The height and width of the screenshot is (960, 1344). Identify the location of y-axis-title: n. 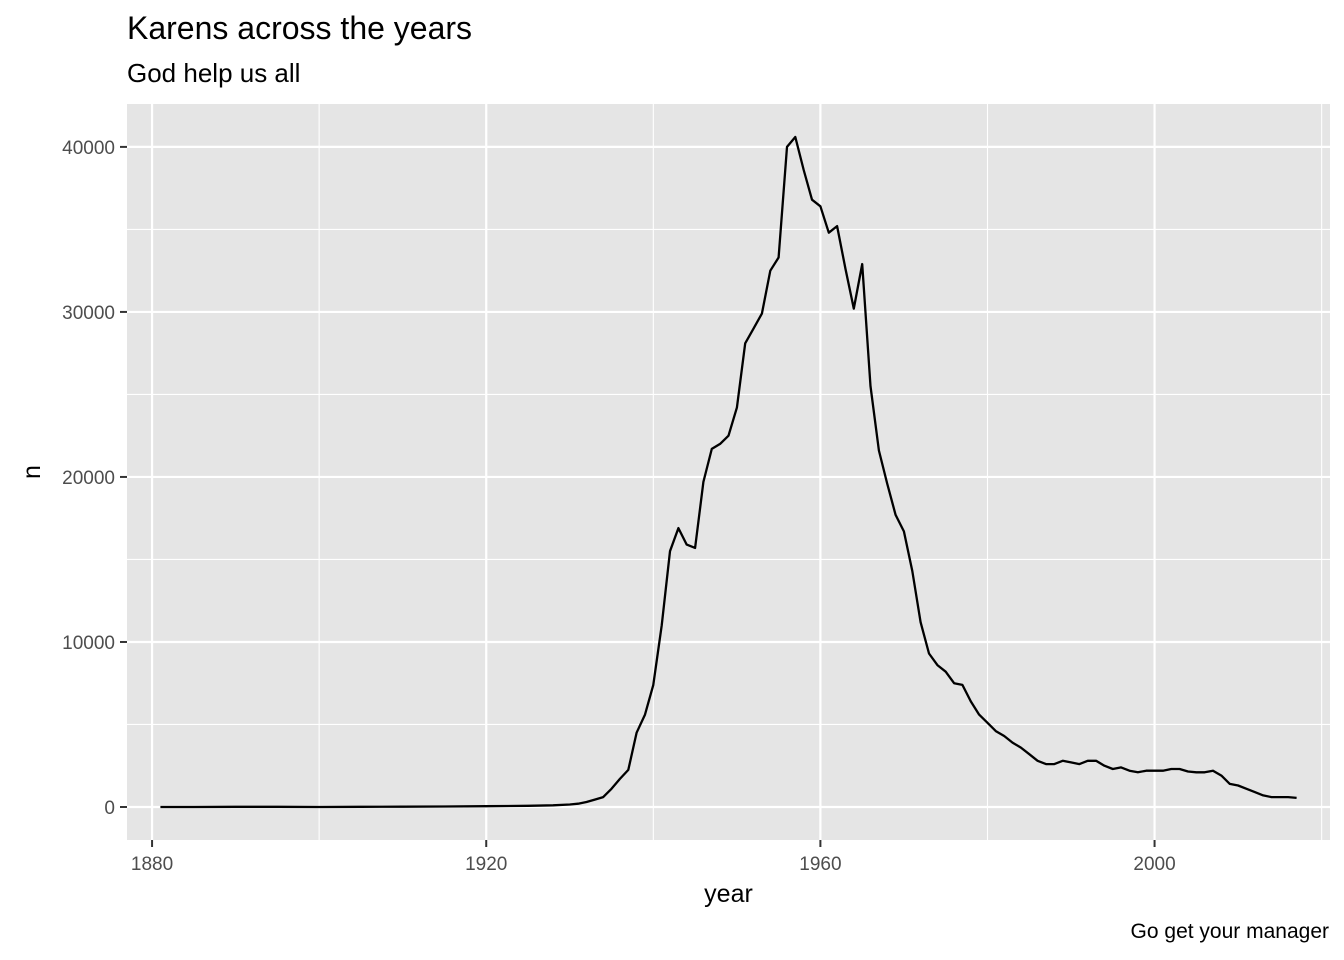
(32, 472).